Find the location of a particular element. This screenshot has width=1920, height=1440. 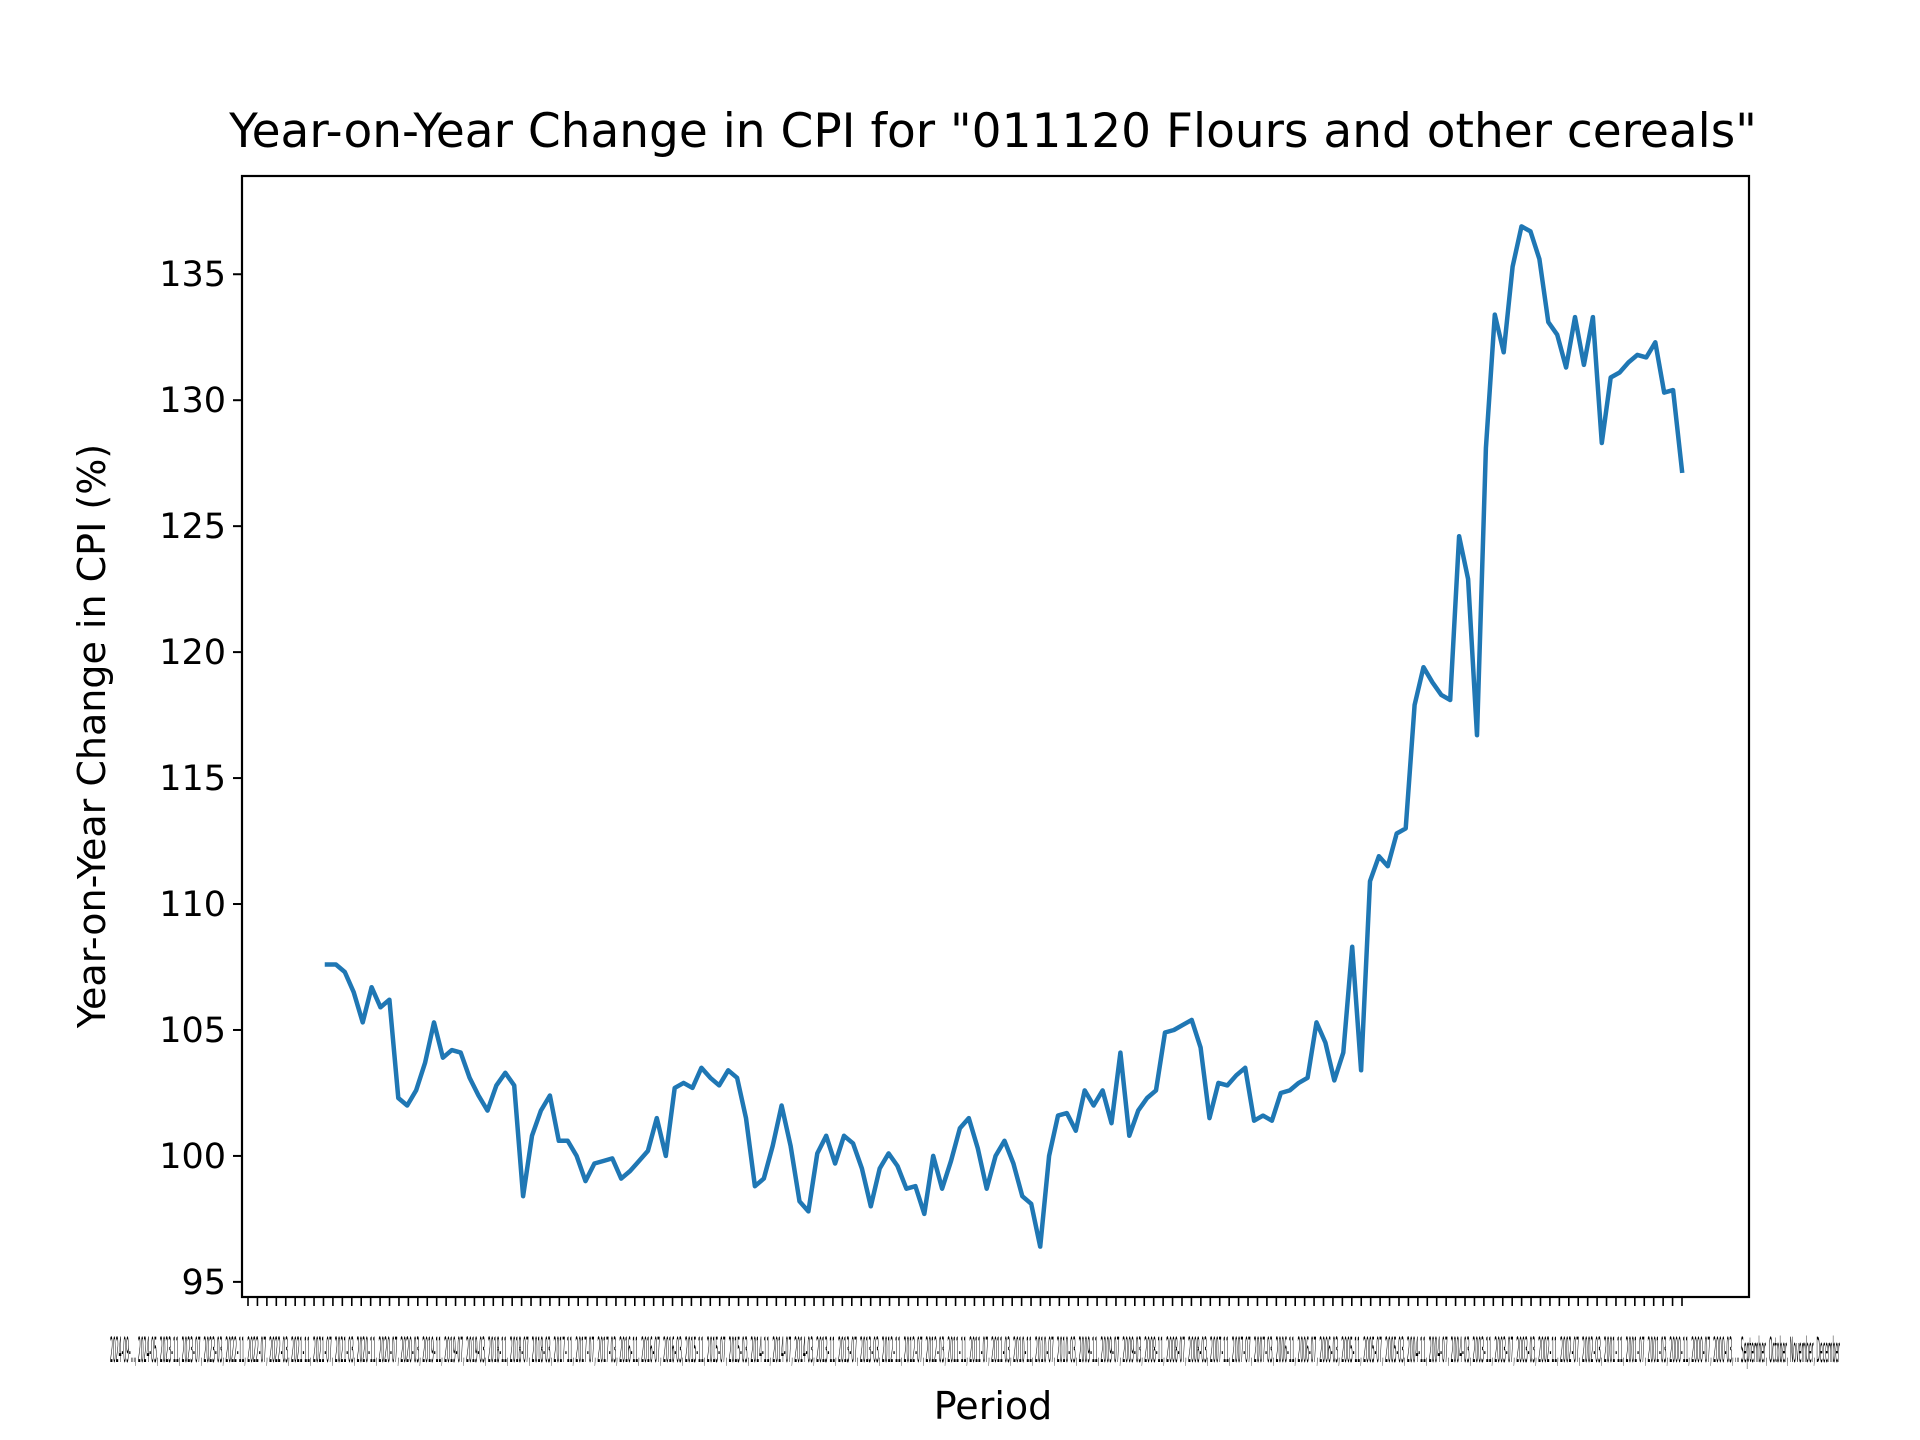

y-tick-label: 100 is located at coordinates (192, 1157).